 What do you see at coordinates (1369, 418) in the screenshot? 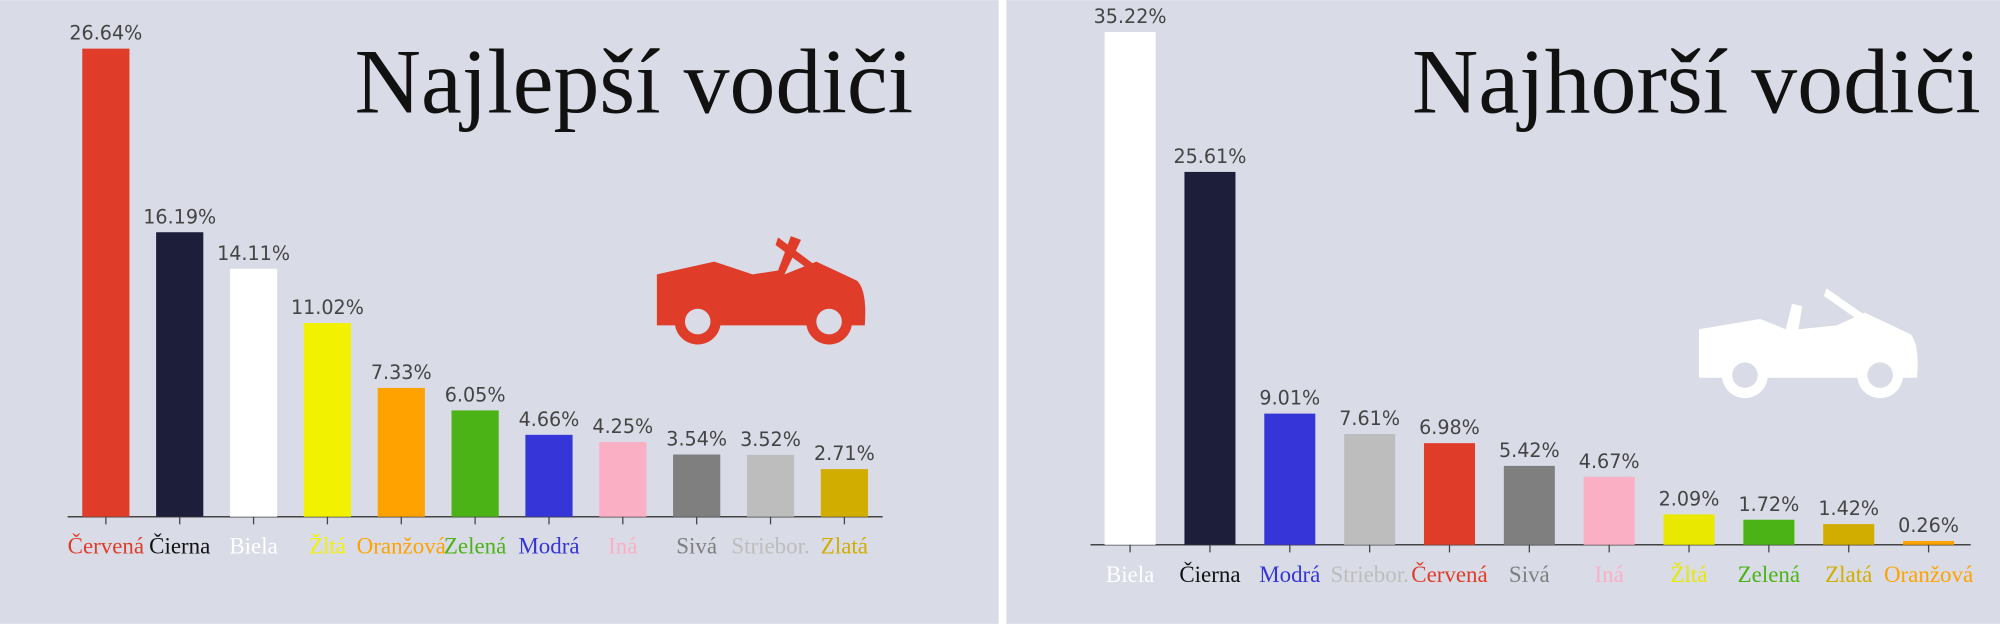
I see `value-label: 7.61%` at bounding box center [1369, 418].